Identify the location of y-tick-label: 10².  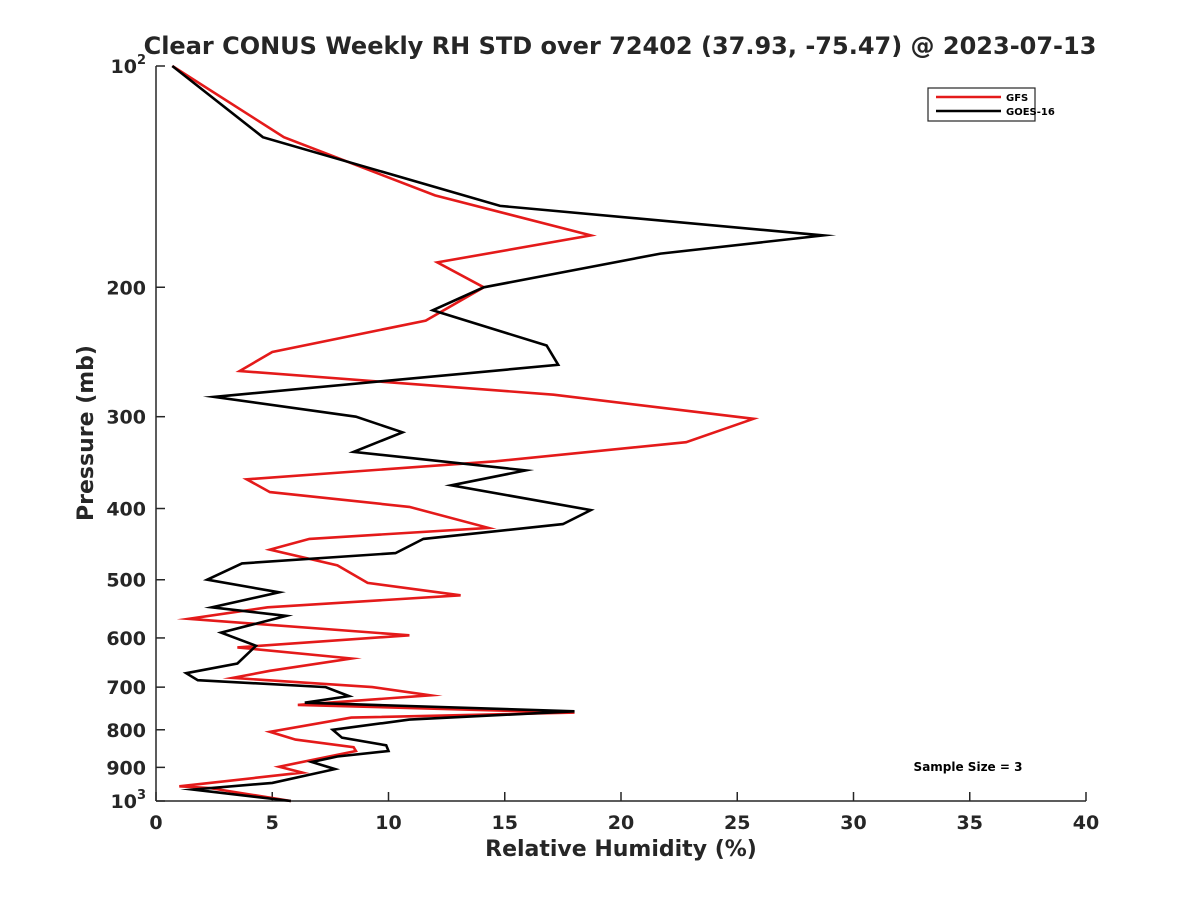
(129, 65).